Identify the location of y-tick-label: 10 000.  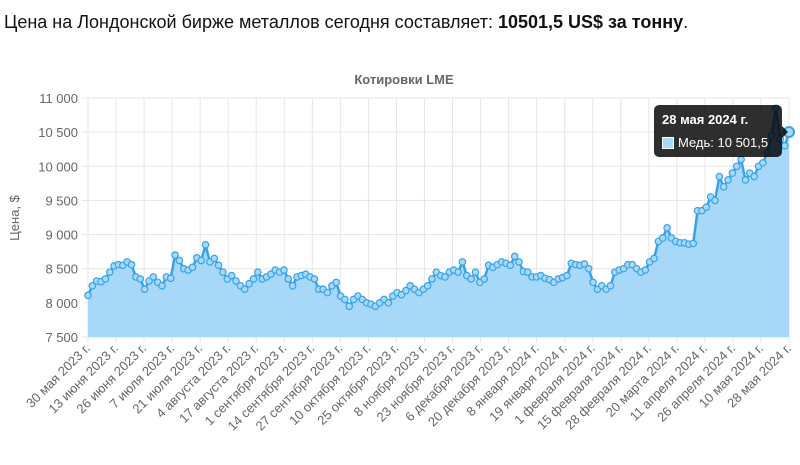
(58, 166).